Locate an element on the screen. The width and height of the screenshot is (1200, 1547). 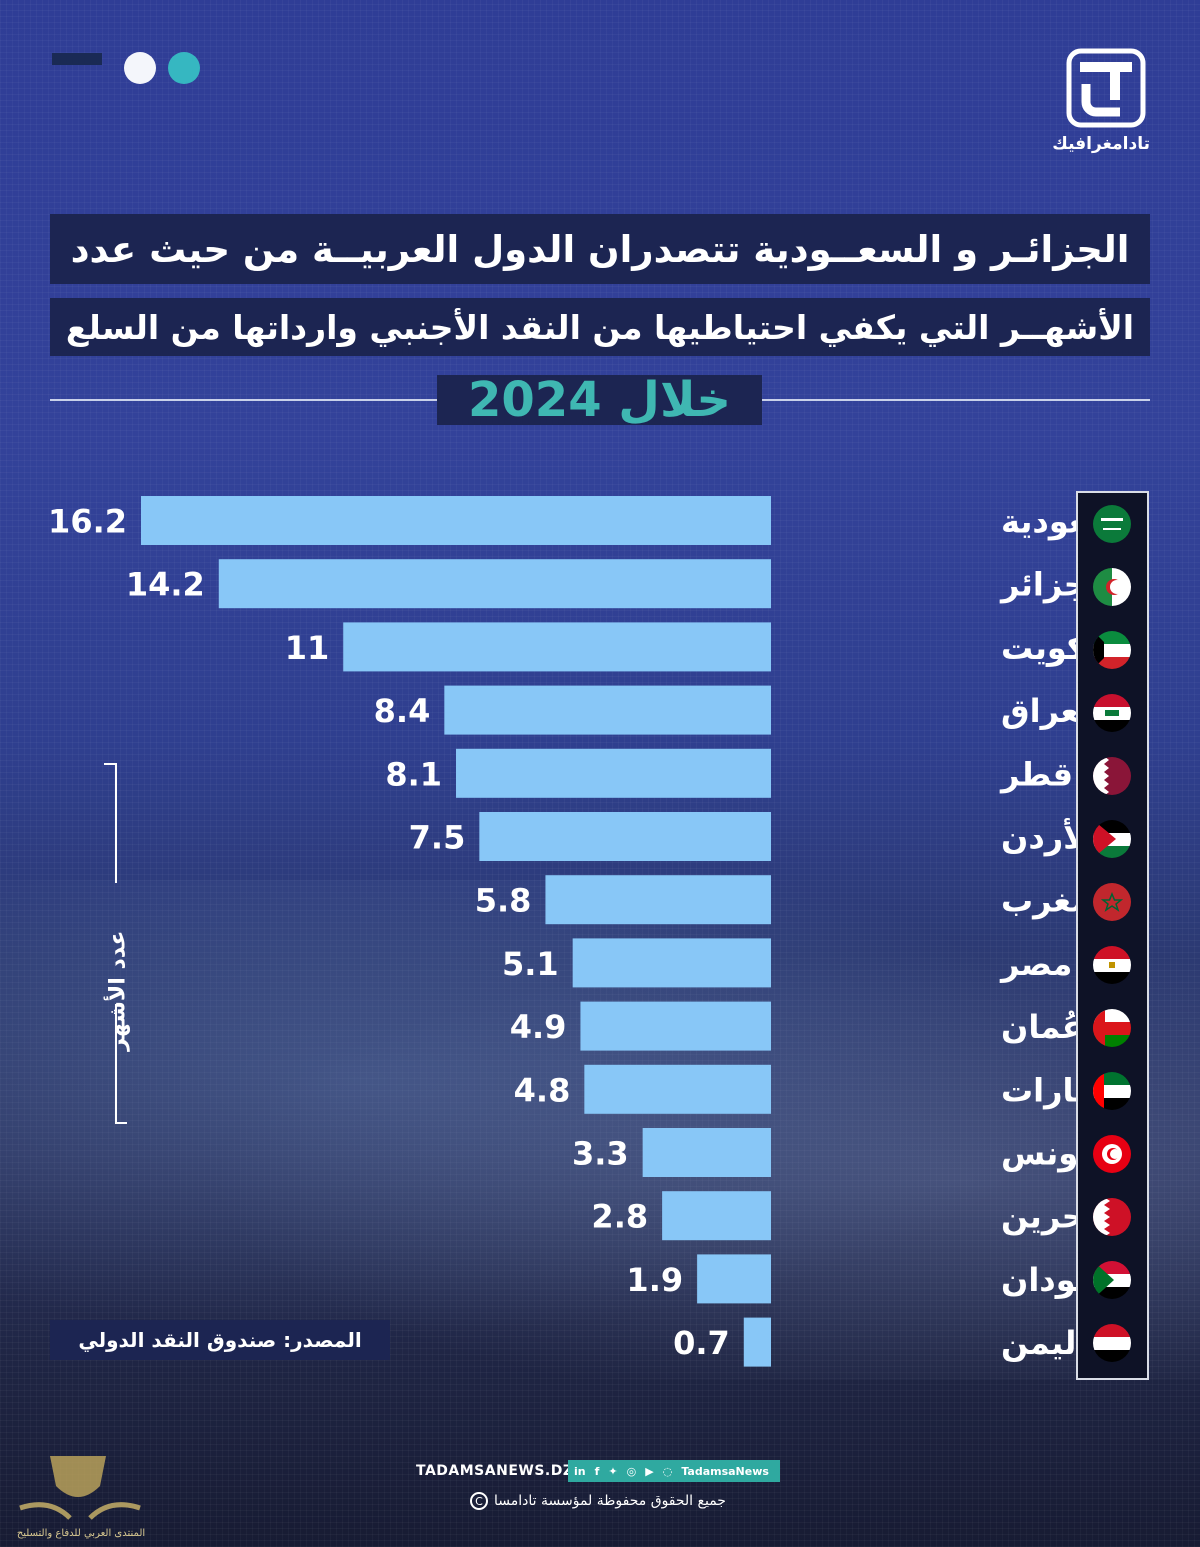
category-label-4: قطر is located at coordinates (1036, 774).